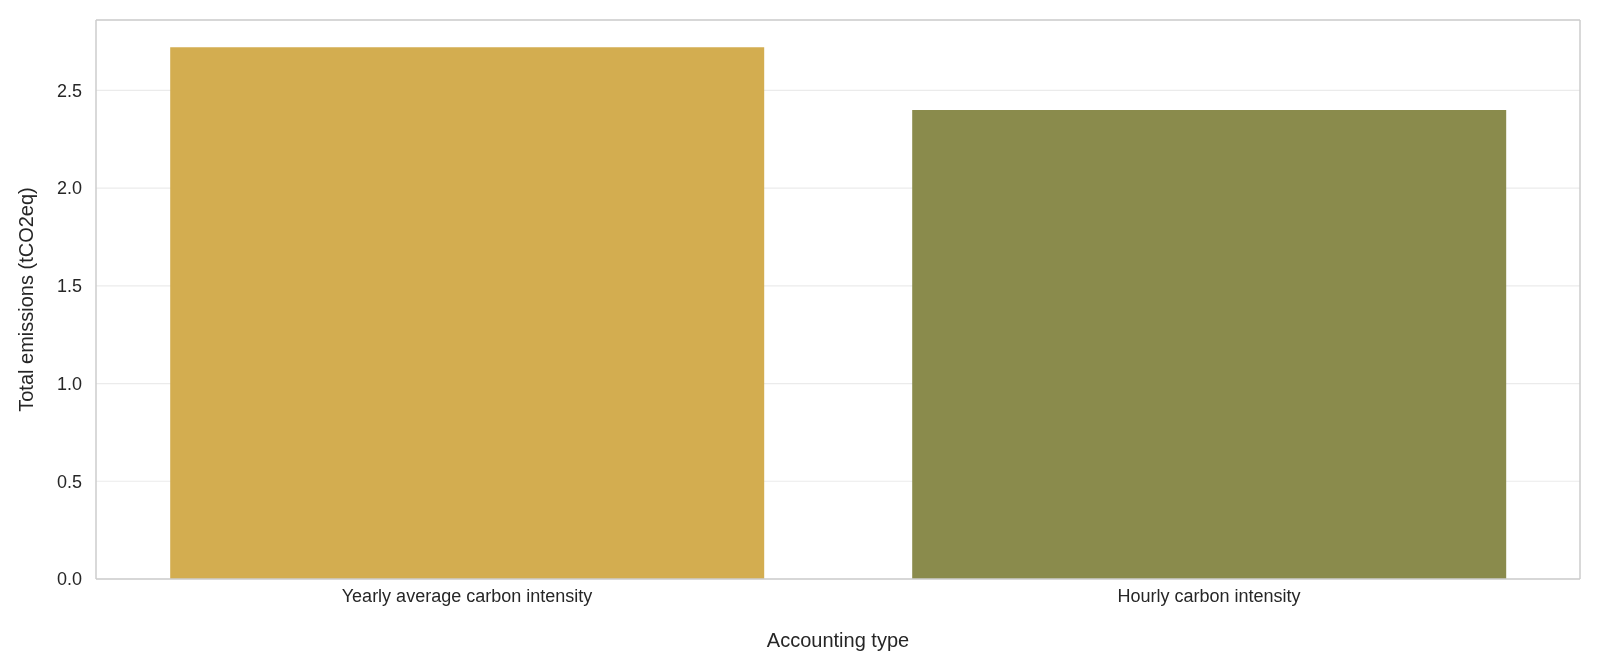 The image size is (1600, 666). I want to click on y-tick-label: 0.5, so click(69, 481).